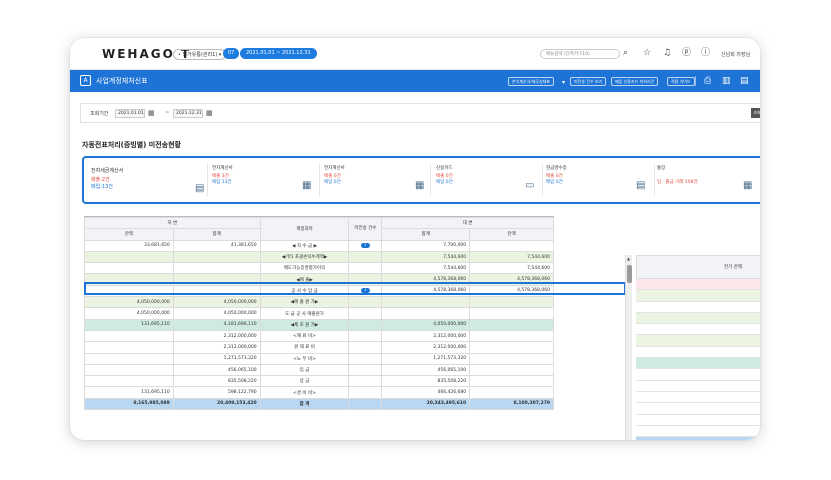  I want to click on debit-total-cell: 835,508,220, so click(216, 381).